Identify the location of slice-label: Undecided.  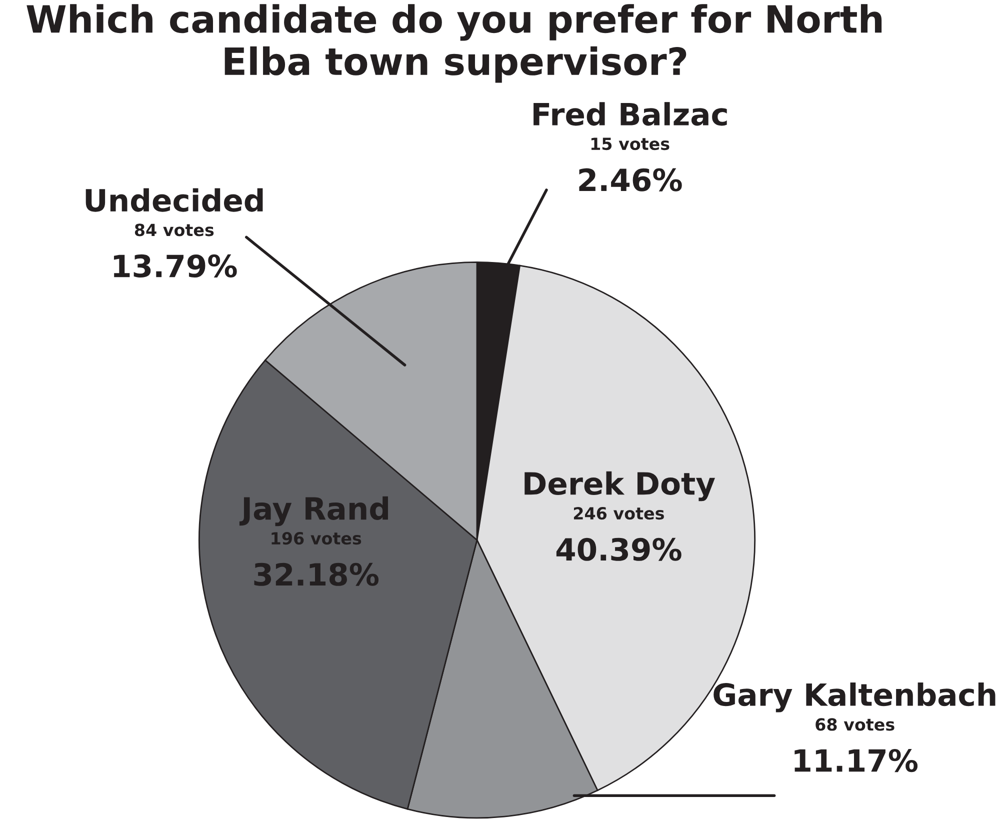
(174, 200).